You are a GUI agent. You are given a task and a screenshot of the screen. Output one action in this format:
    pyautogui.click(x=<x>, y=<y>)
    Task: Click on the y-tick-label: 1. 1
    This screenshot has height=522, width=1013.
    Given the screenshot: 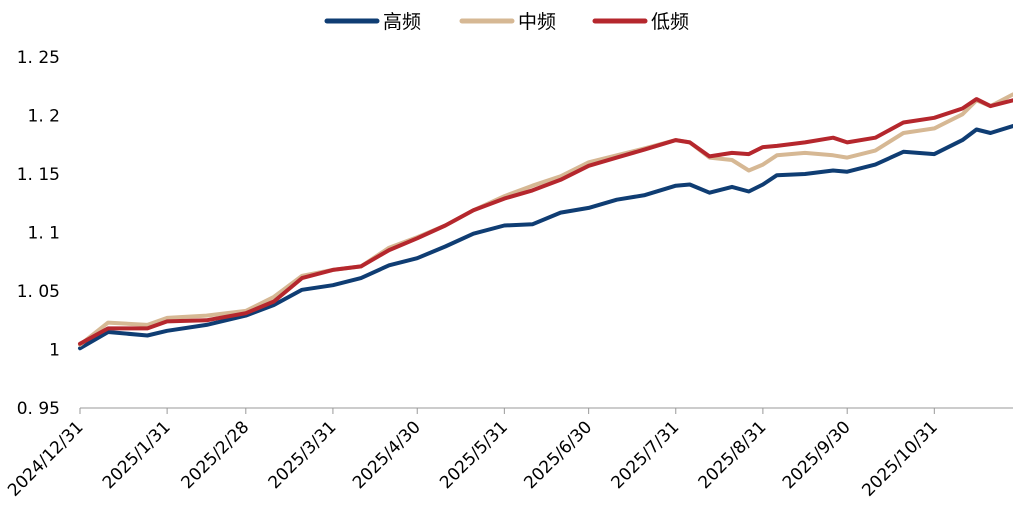 What is the action you would take?
    pyautogui.click(x=44, y=234)
    